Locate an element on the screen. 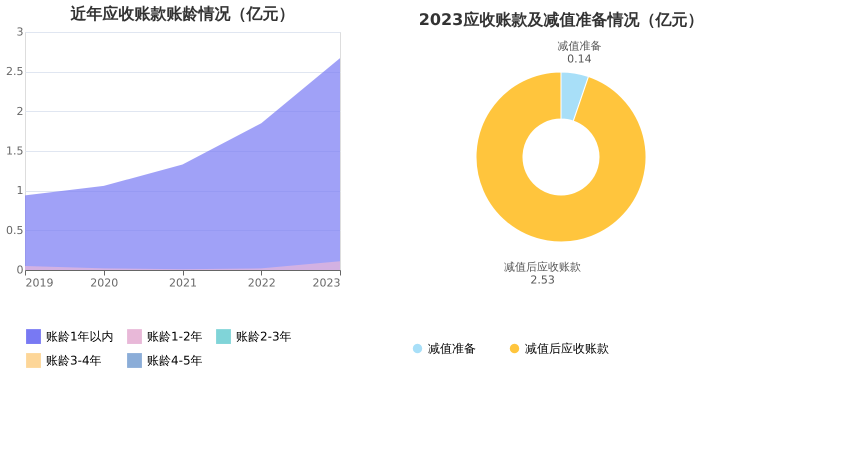 Image resolution: width=850 pixels, height=459 pixels. y-tick-label: 2 is located at coordinates (20, 111).